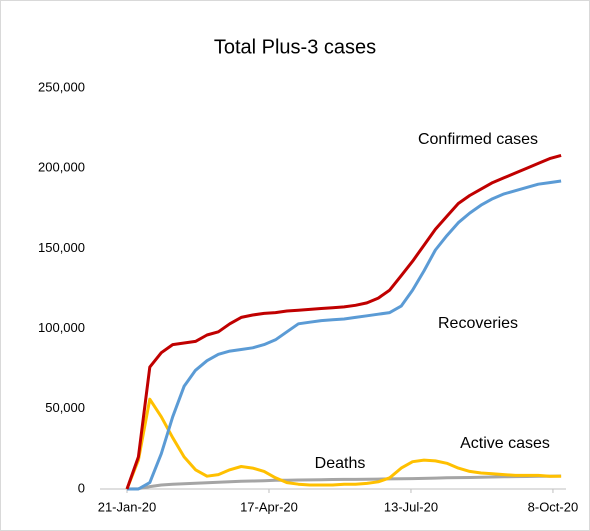  I want to click on x-tick-label: 13-Jul-20, so click(411, 506).